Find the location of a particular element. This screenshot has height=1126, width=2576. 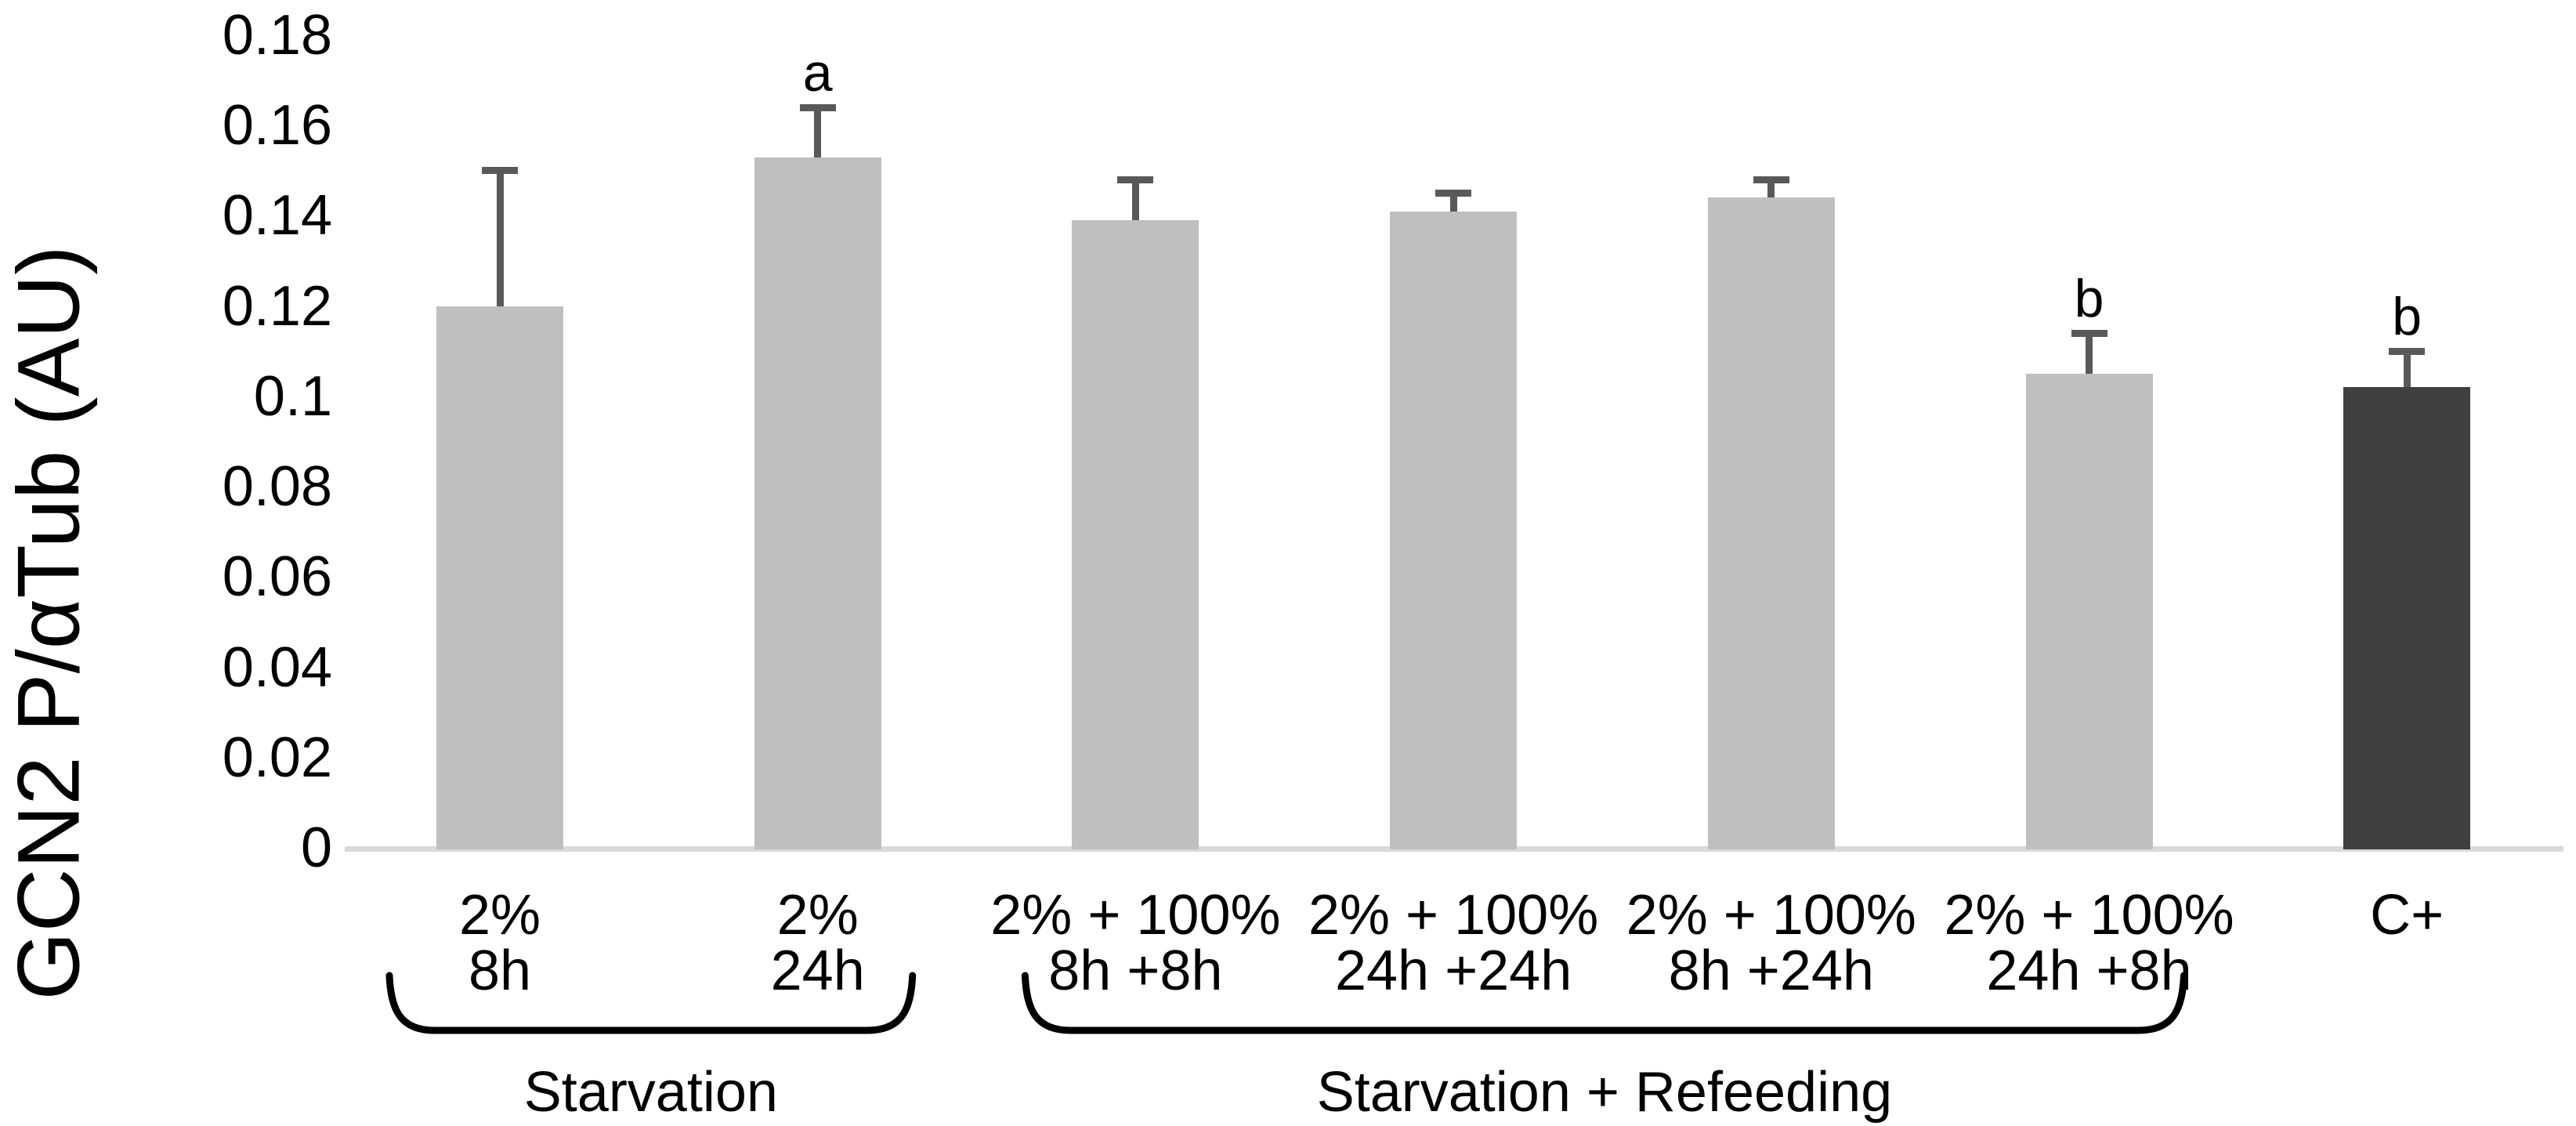

y-tick-label: 0.18 is located at coordinates (277, 35).